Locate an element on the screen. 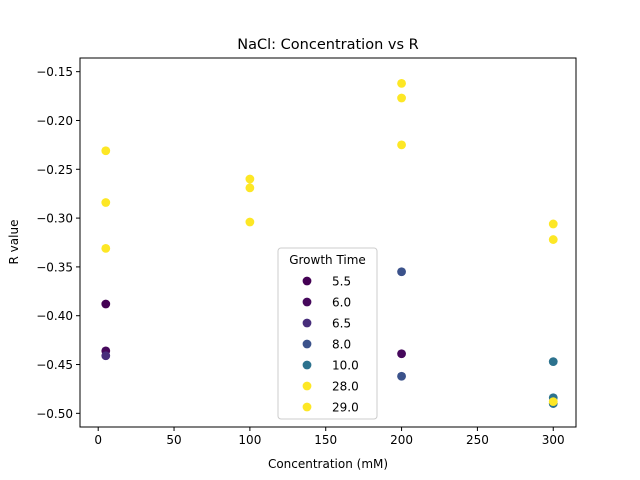  y-axis-label: R value is located at coordinates (14, 242).